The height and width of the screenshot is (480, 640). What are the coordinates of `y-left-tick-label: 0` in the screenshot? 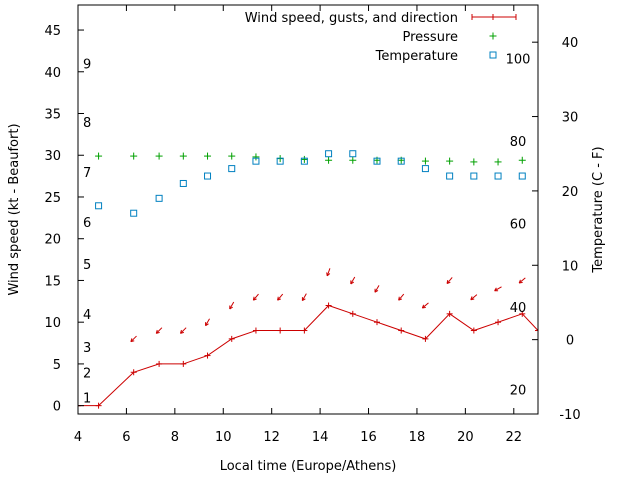 It's located at (57, 407).